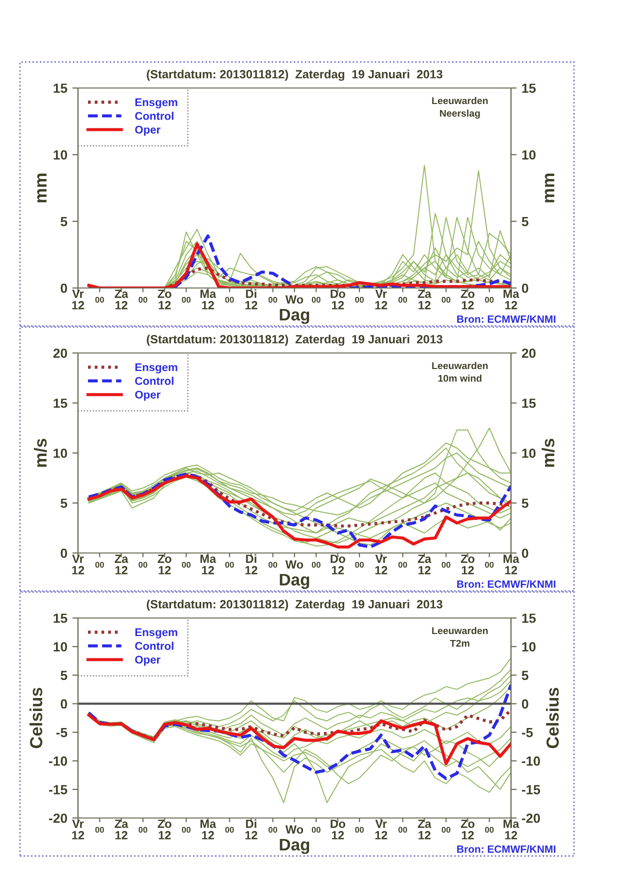 Image resolution: width=640 pixels, height=880 pixels. Describe the element at coordinates (531, 761) in the screenshot. I see `y2-tick-label: -10` at that location.